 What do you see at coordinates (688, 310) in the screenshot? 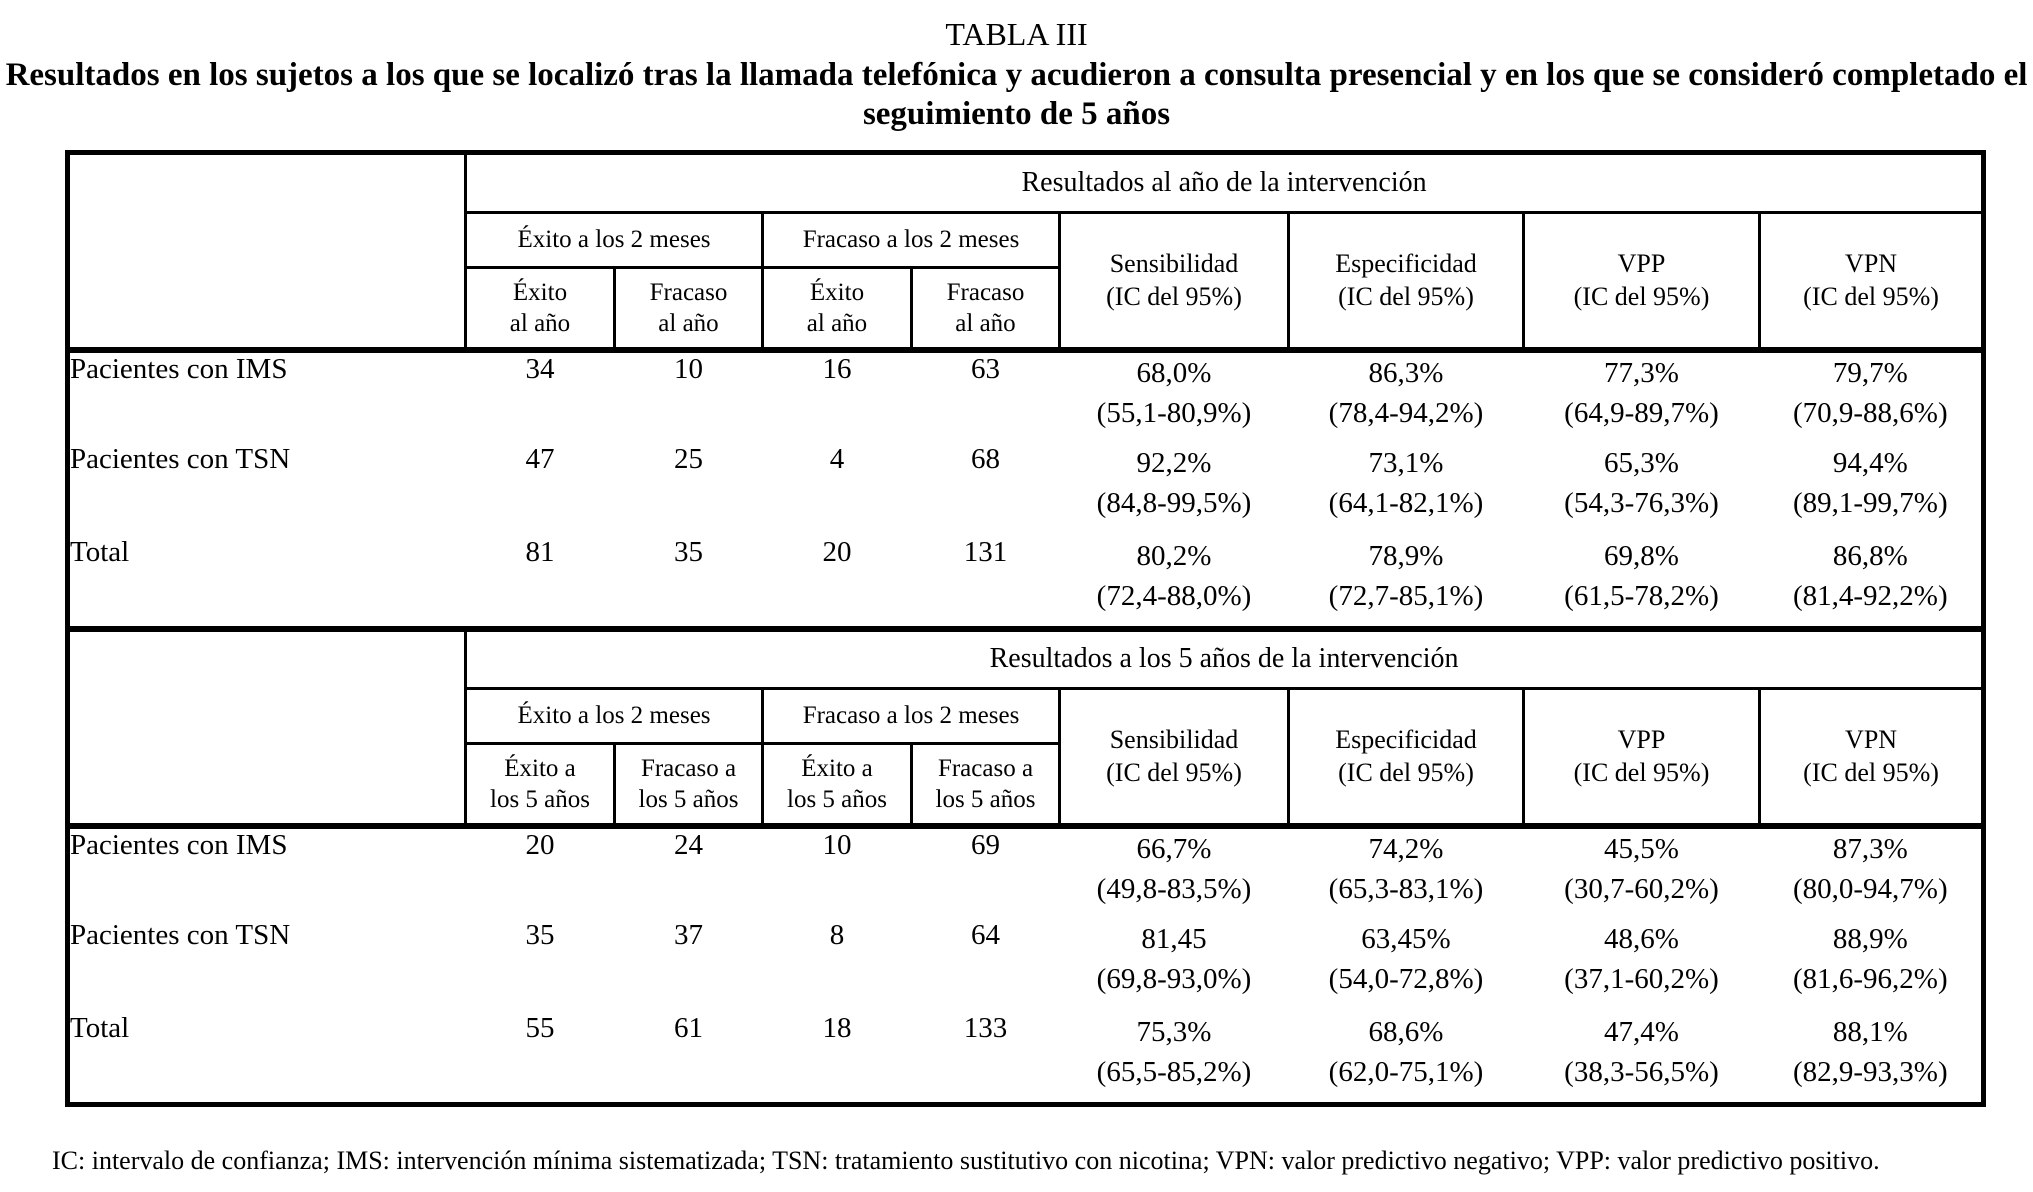
I see `column-subheader: Fracaso al año` at bounding box center [688, 310].